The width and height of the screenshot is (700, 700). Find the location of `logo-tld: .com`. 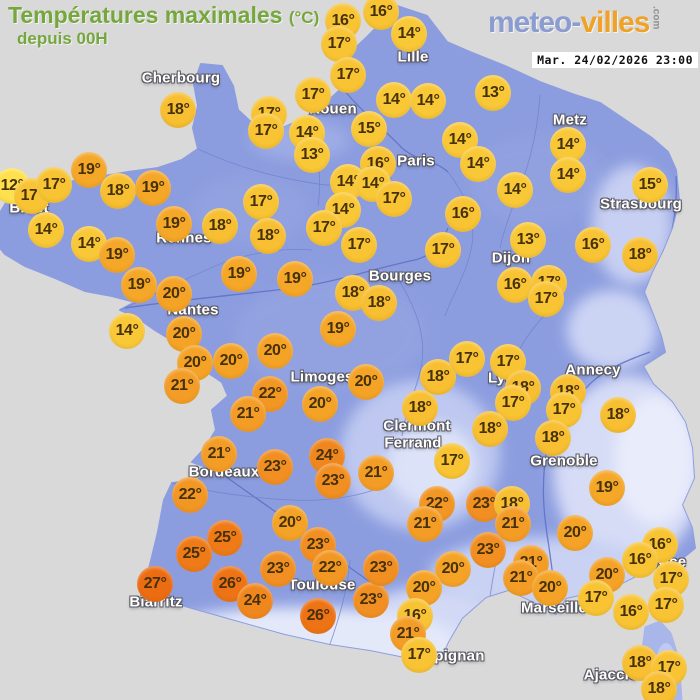

logo-tld: .com is located at coordinates (656, 18).